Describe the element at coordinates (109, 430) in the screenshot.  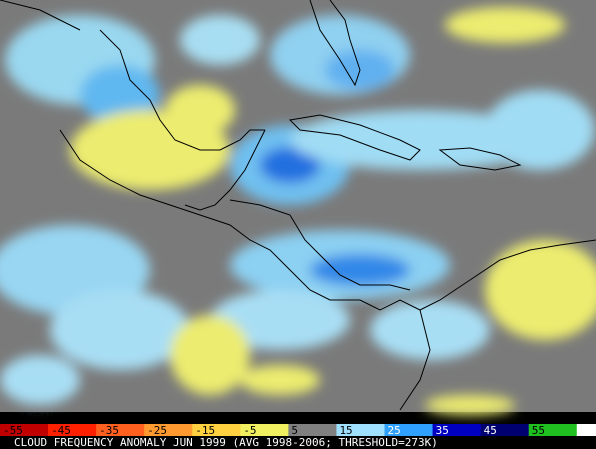
I see `colorbar-label: -35` at that location.